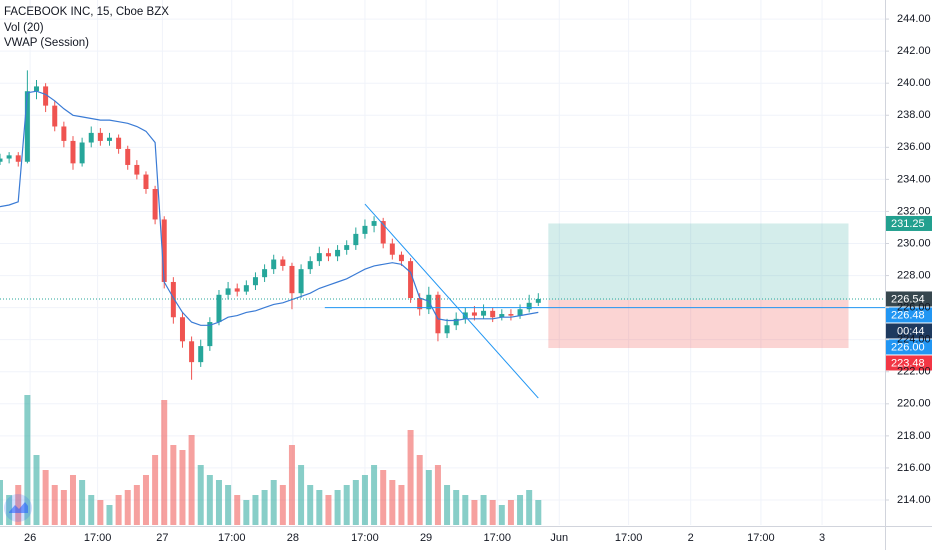 This screenshot has width=932, height=550. What do you see at coordinates (914, 211) in the screenshot?
I see `y-tick-label: 232.00` at bounding box center [914, 211].